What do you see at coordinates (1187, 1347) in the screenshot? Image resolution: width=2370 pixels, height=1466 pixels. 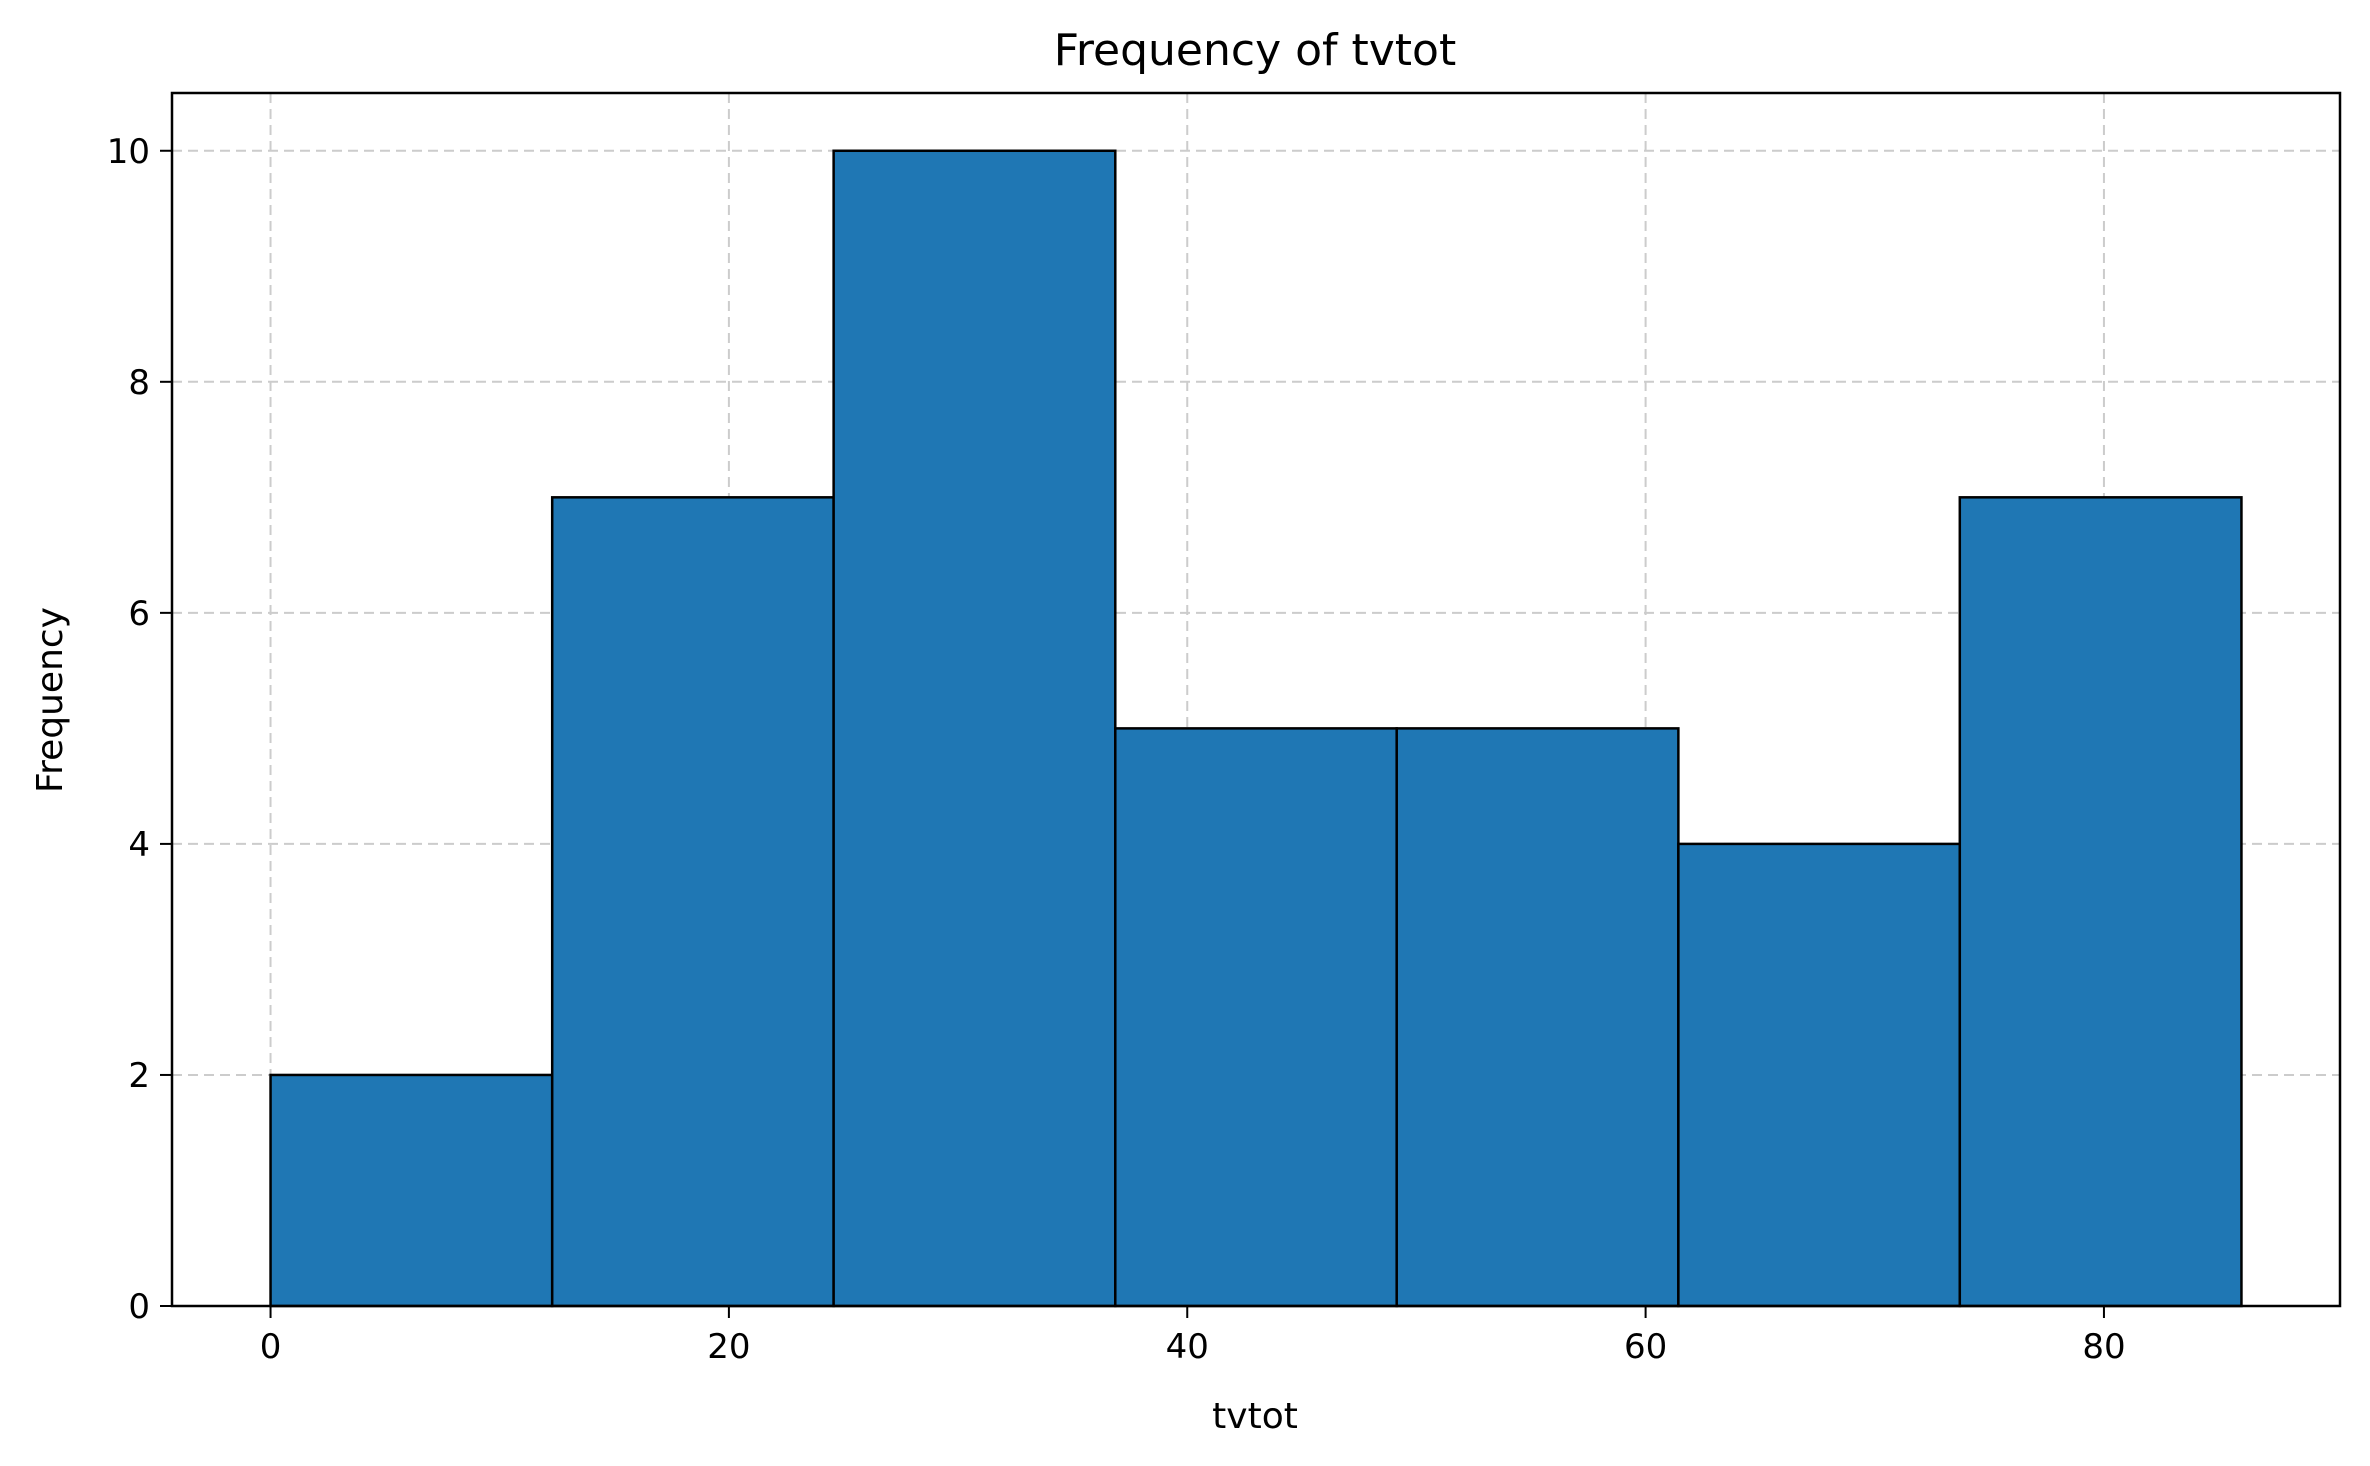 I see `x-tick-label: 40` at bounding box center [1187, 1347].